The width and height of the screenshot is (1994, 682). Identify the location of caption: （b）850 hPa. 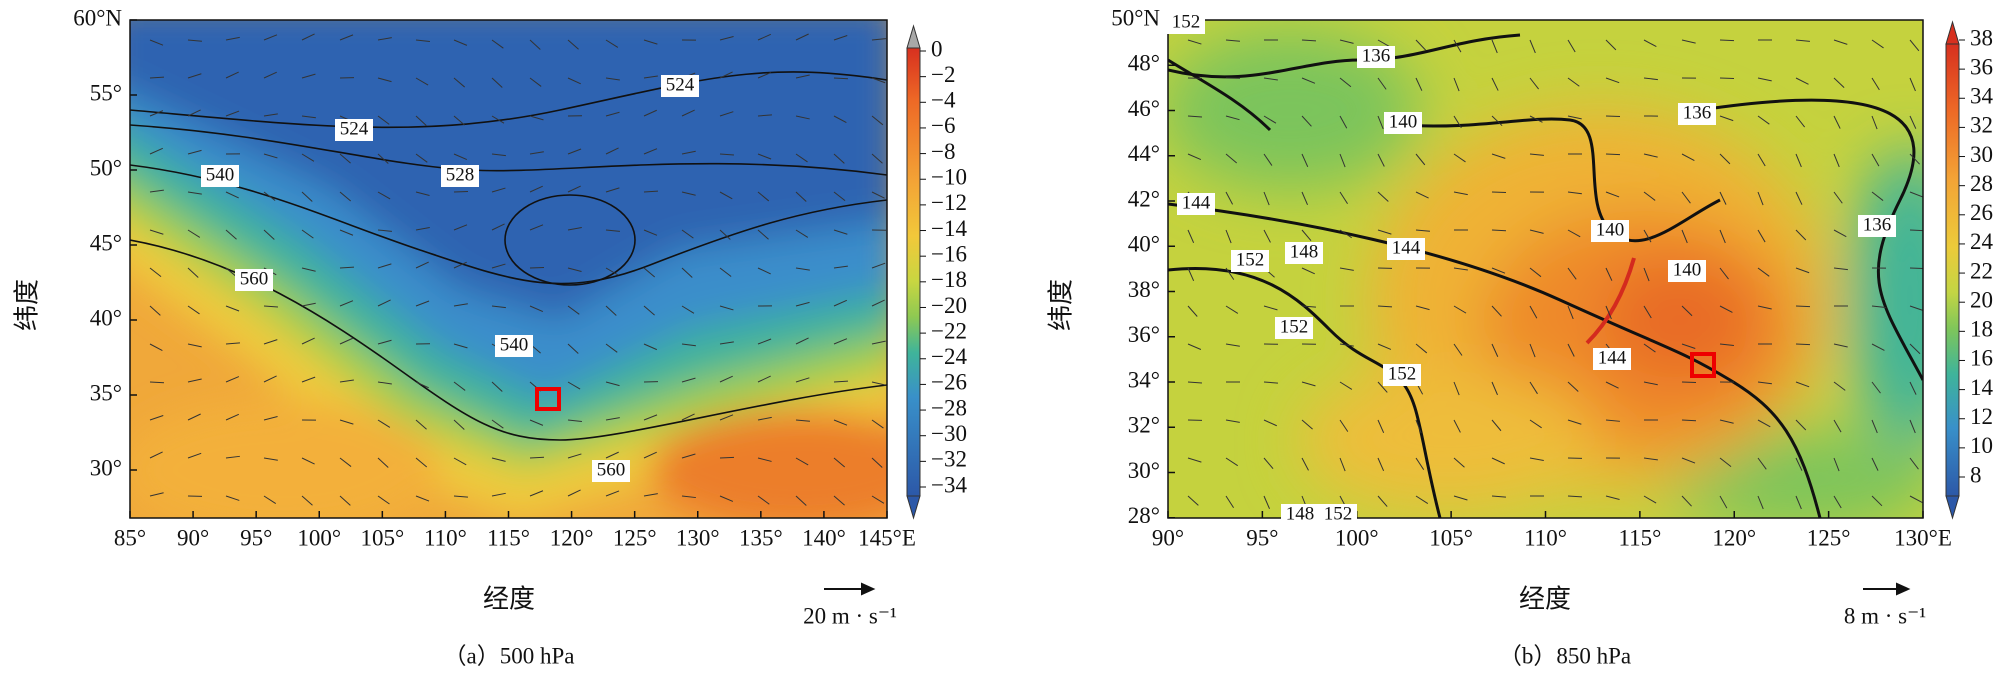
(1565, 655).